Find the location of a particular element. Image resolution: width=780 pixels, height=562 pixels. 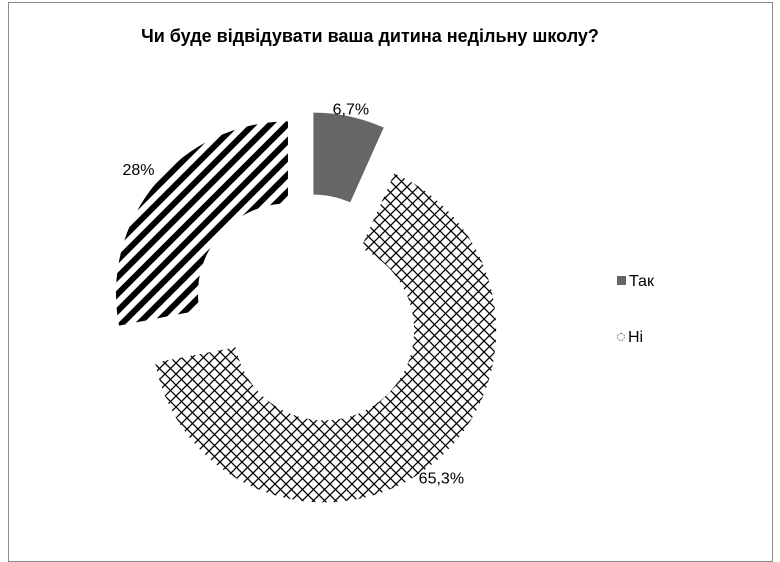

slice-tak is located at coordinates (348, 157).